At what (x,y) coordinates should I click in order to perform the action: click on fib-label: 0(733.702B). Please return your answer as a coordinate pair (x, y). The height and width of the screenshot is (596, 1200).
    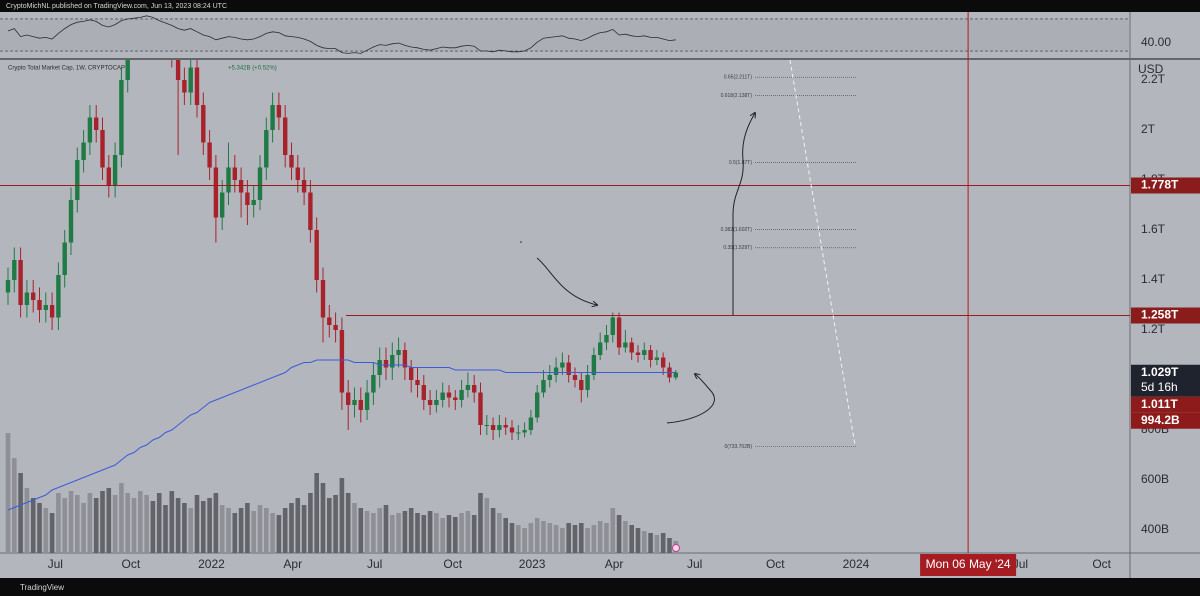
    Looking at the image, I should click on (738, 447).